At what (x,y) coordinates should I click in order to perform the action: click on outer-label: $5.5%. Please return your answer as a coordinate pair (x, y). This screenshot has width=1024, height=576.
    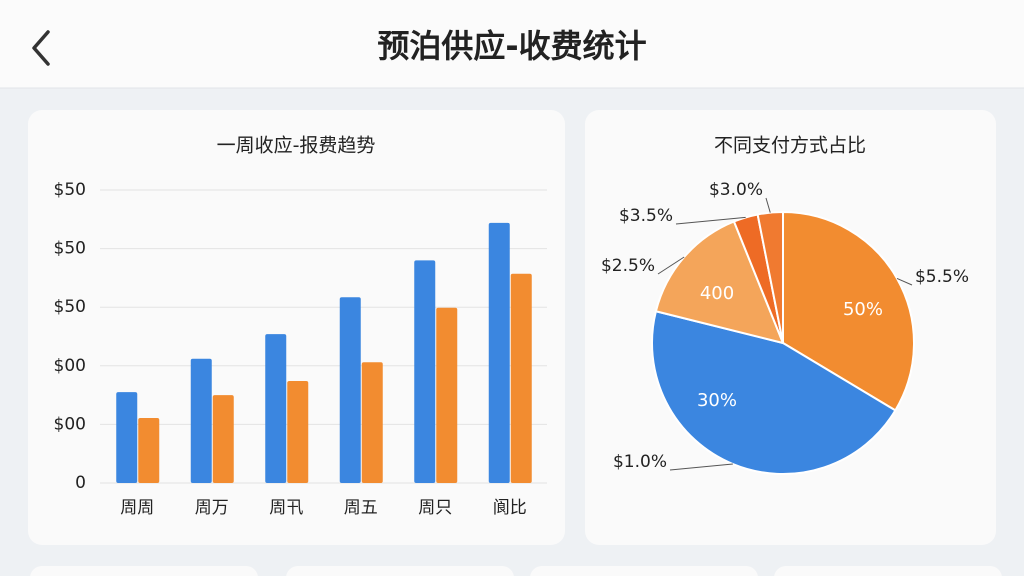
    Looking at the image, I should click on (942, 277).